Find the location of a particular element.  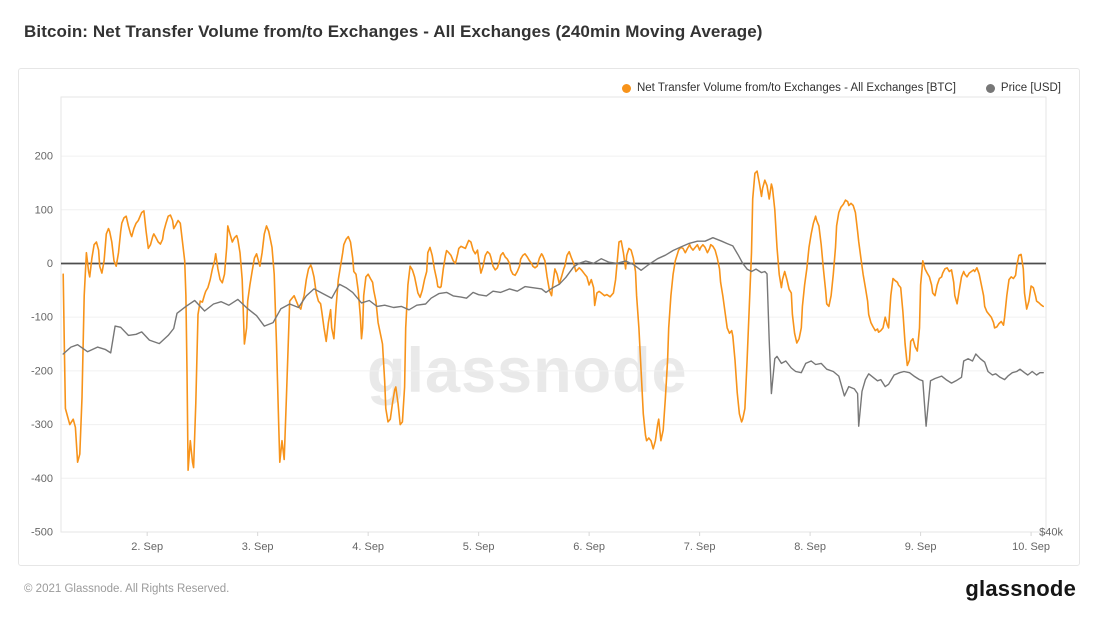

glassnode-logo: glassnode is located at coordinates (1020, 588).